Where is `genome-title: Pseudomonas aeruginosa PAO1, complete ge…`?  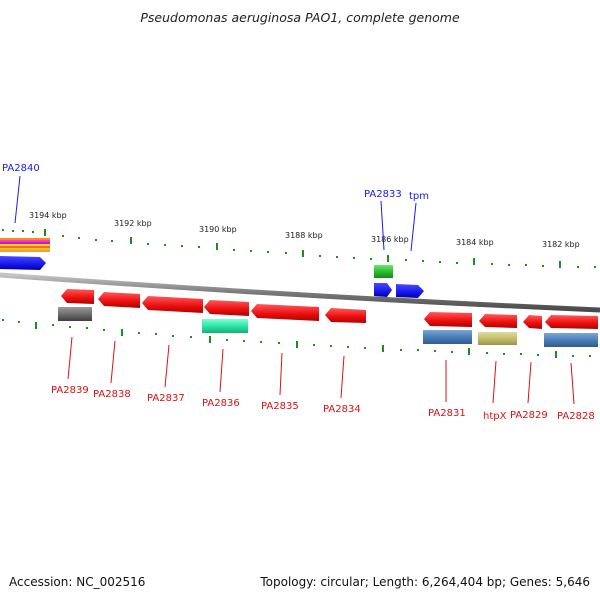 genome-title: Pseudomonas aeruginosa PAO1, complete ge… is located at coordinates (300, 17).